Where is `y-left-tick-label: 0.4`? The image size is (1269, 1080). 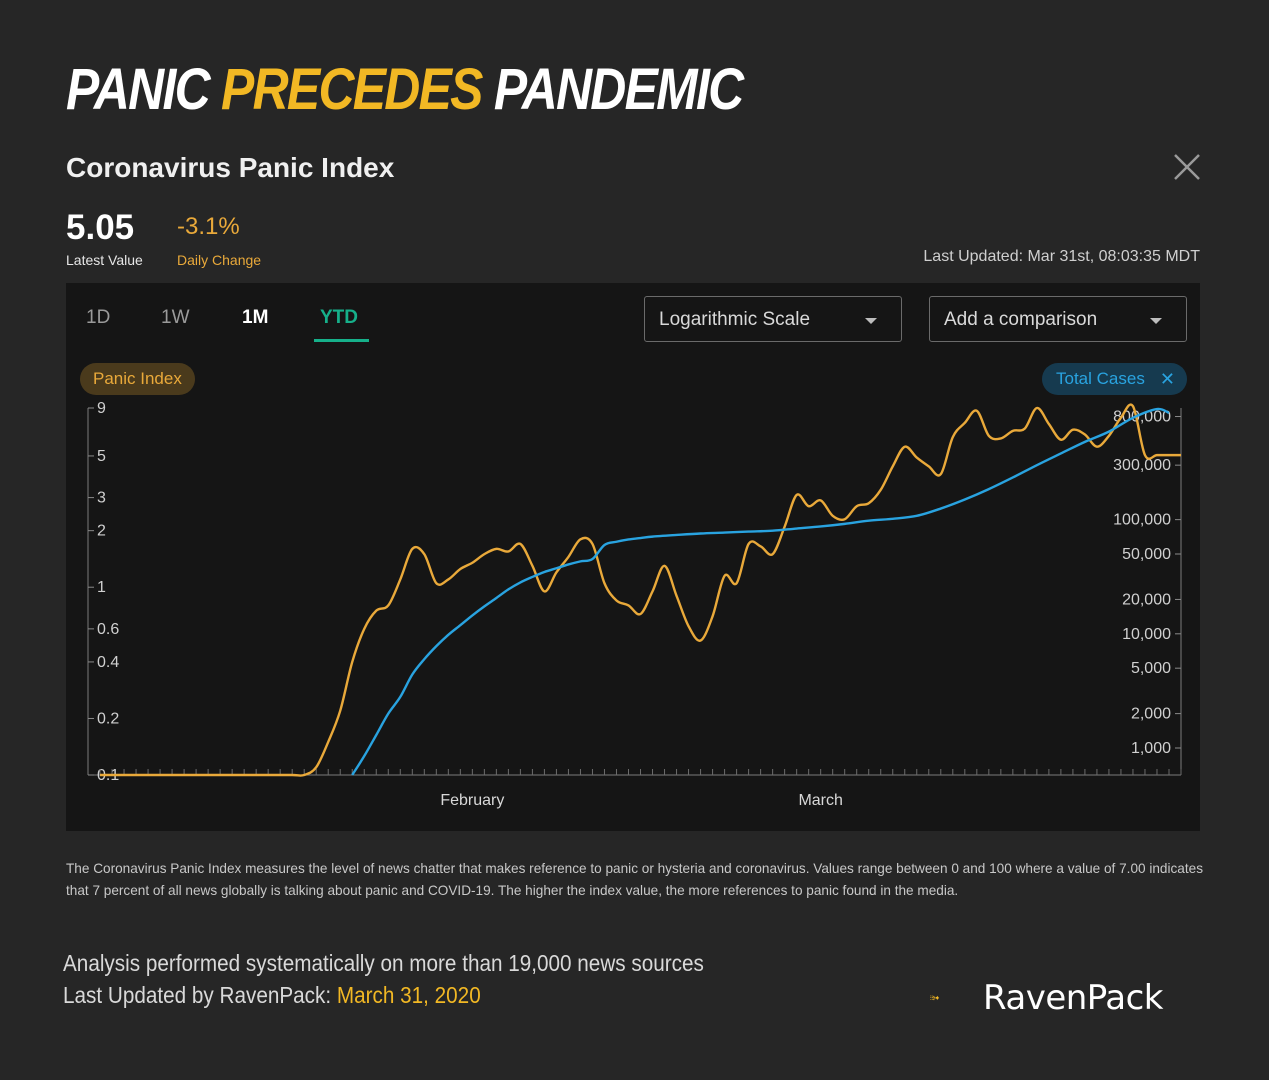 y-left-tick-label: 0.4 is located at coordinates (108, 662).